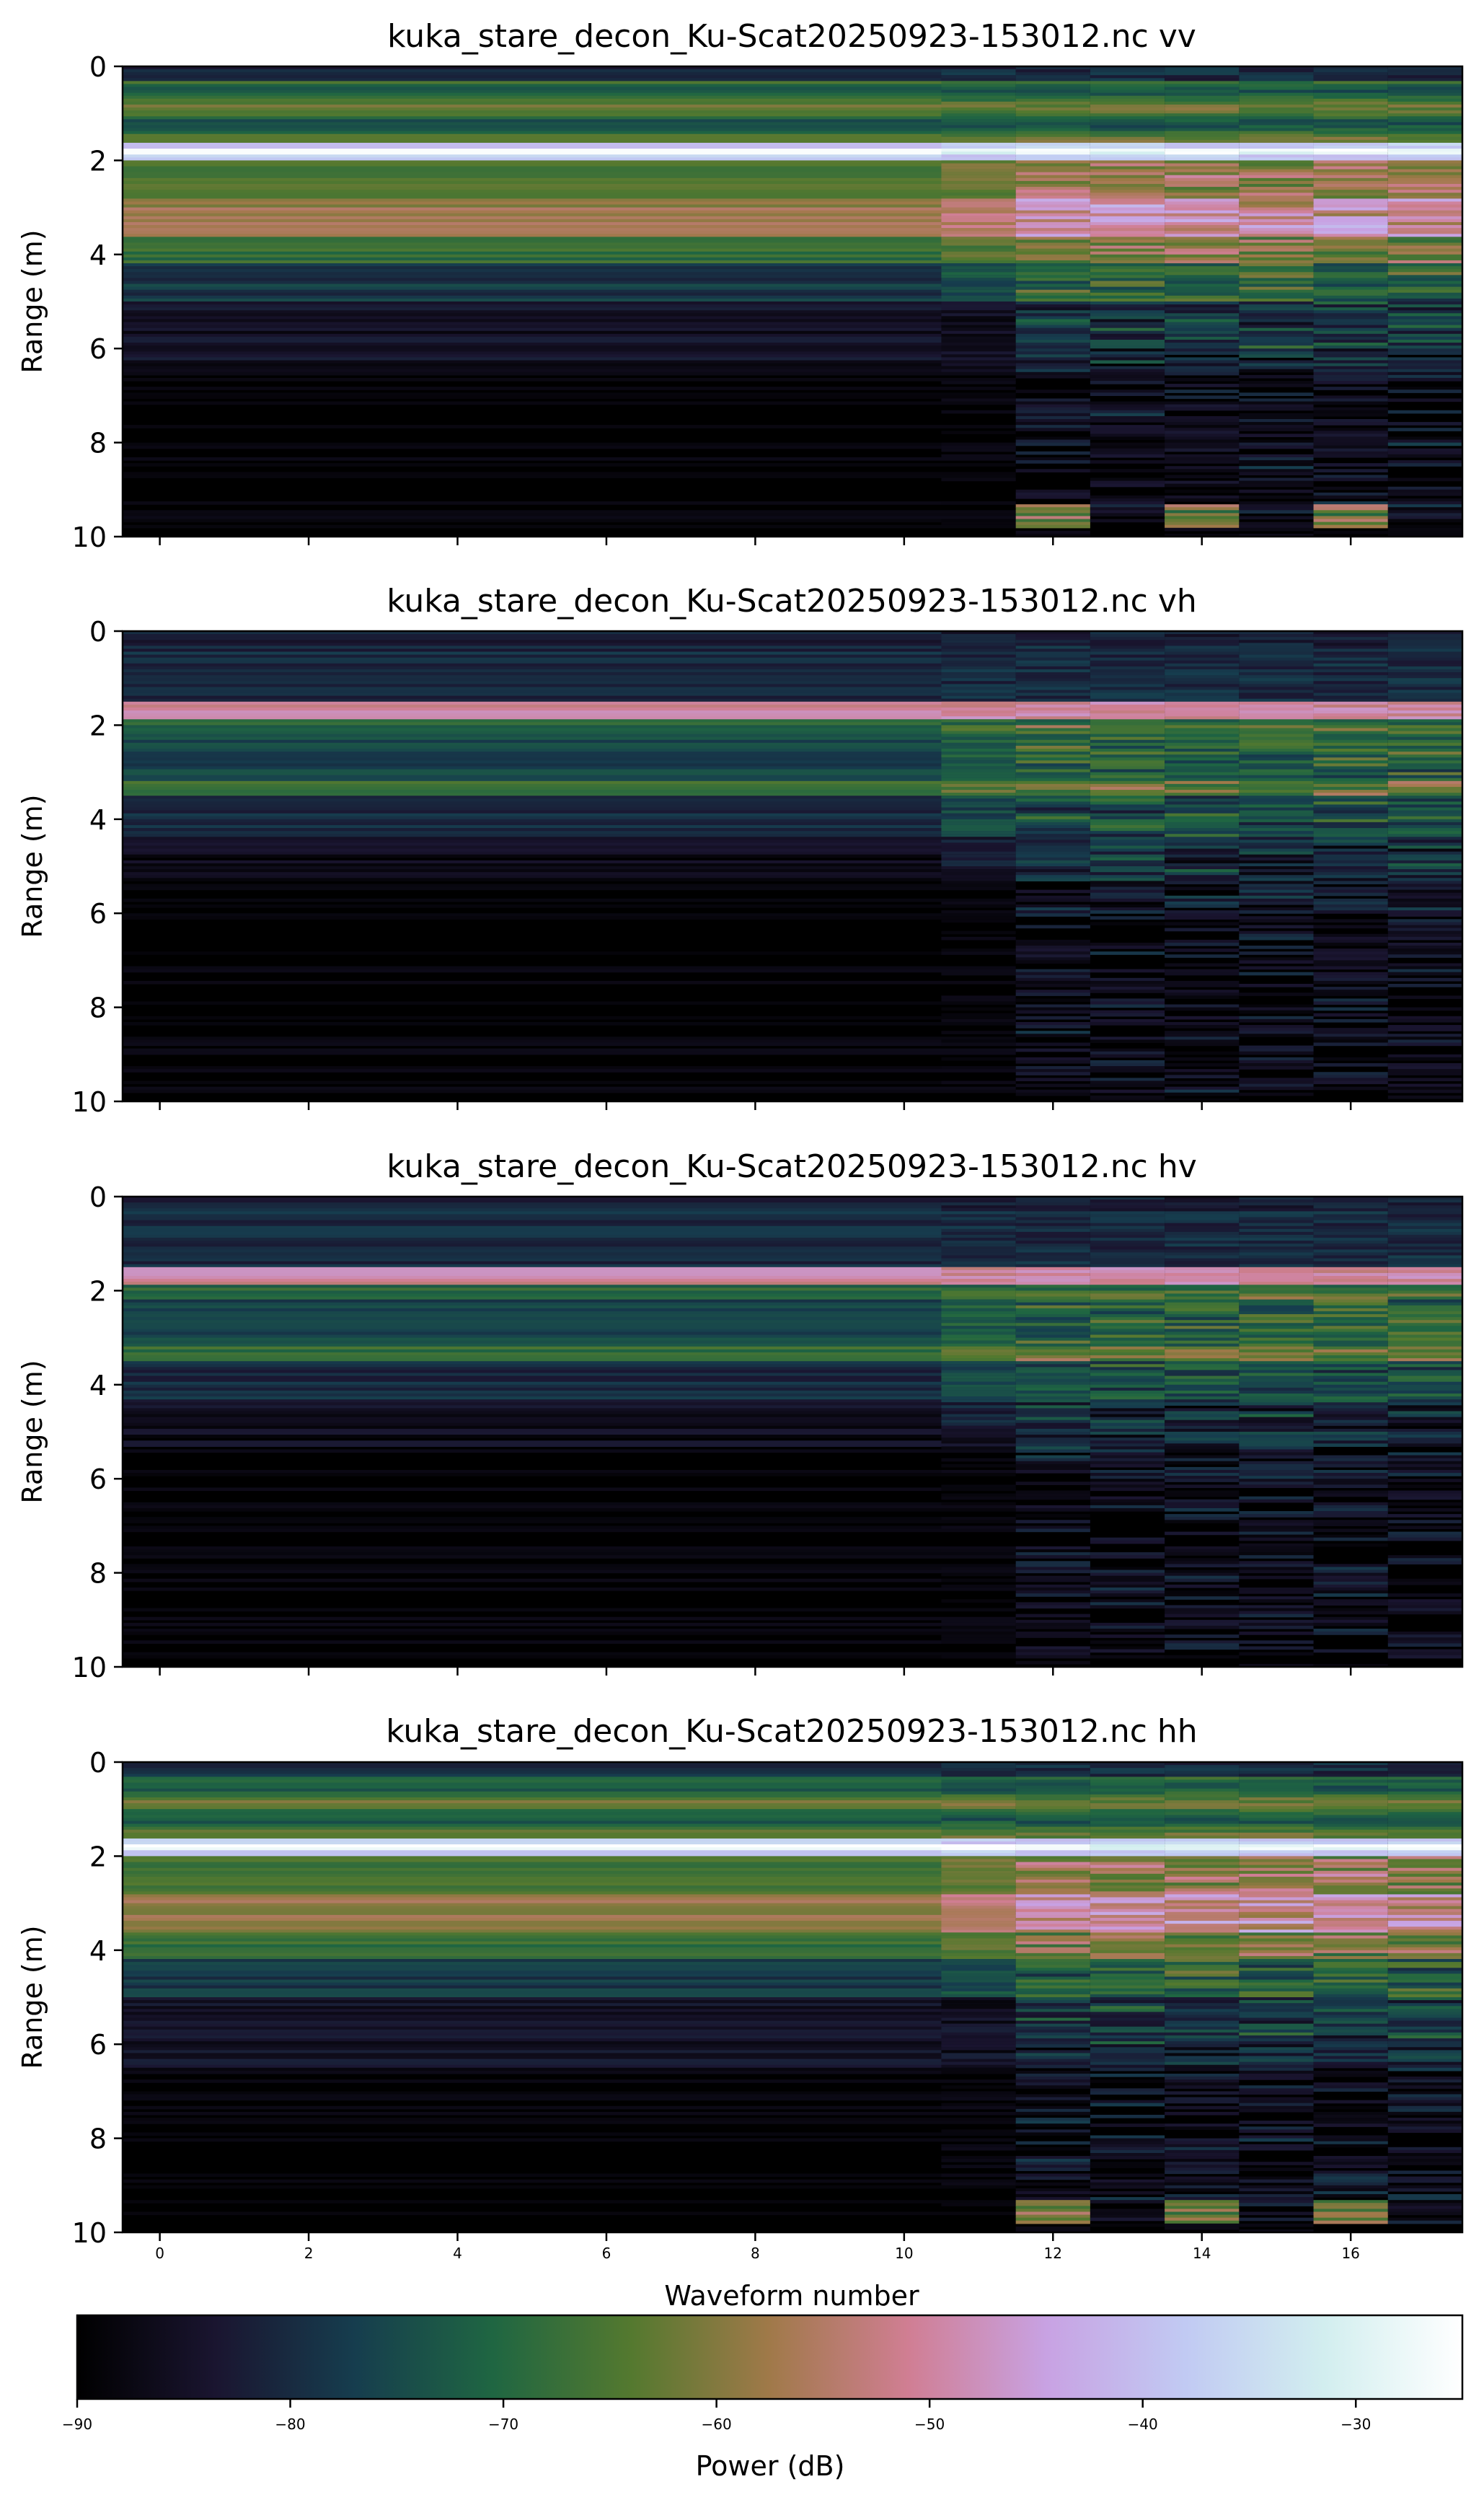 This screenshot has width=1484, height=2505. What do you see at coordinates (77, 2424) in the screenshot?
I see `colorbar-tick-label: −90` at bounding box center [77, 2424].